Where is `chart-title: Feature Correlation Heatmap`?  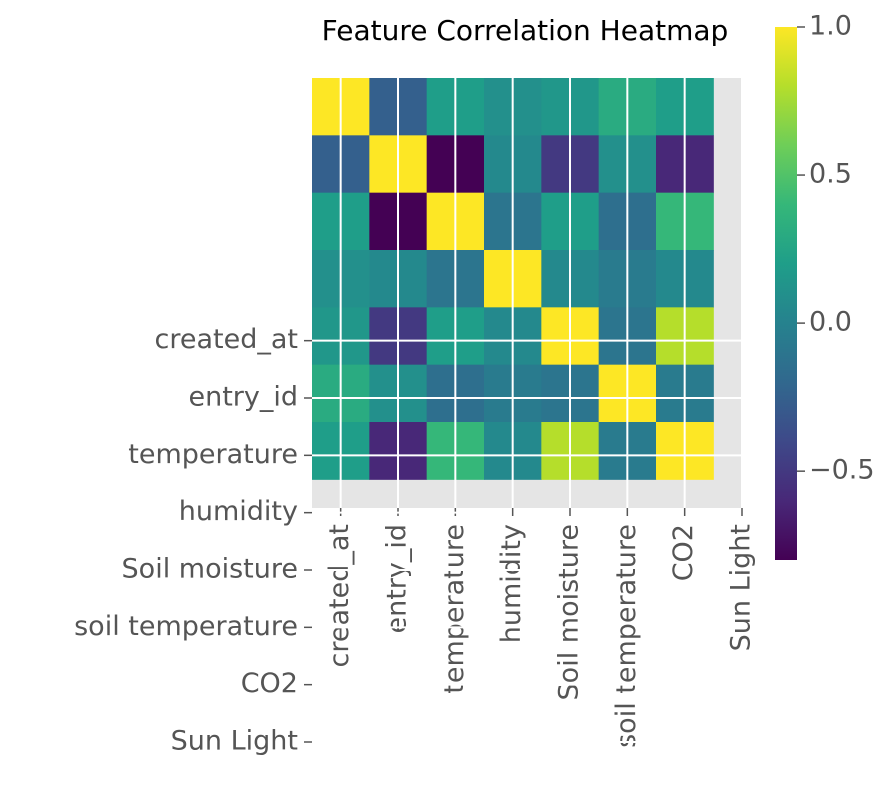 chart-title: Feature Correlation Heatmap is located at coordinates (525, 30).